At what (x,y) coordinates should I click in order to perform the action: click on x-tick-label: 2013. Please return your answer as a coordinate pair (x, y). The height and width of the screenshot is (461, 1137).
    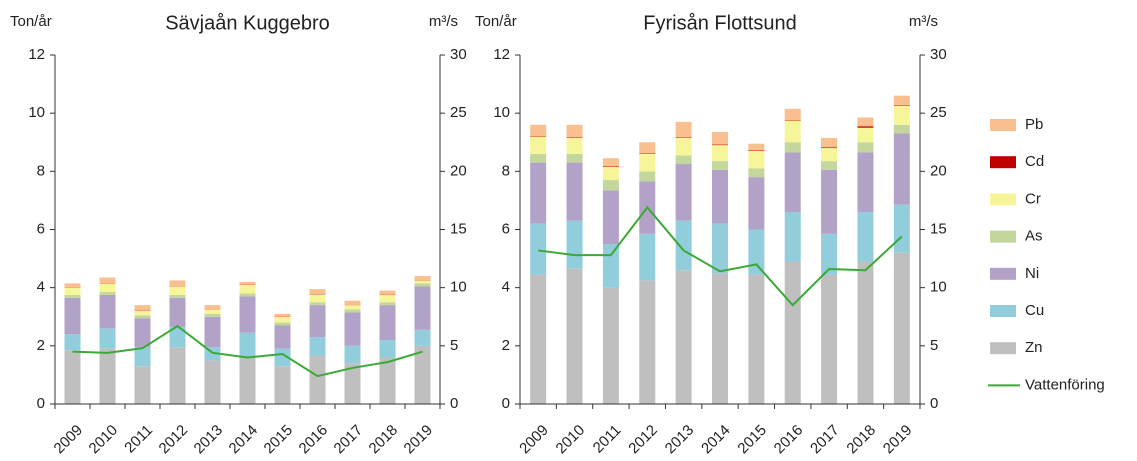
    Looking at the image, I should click on (680, 440).